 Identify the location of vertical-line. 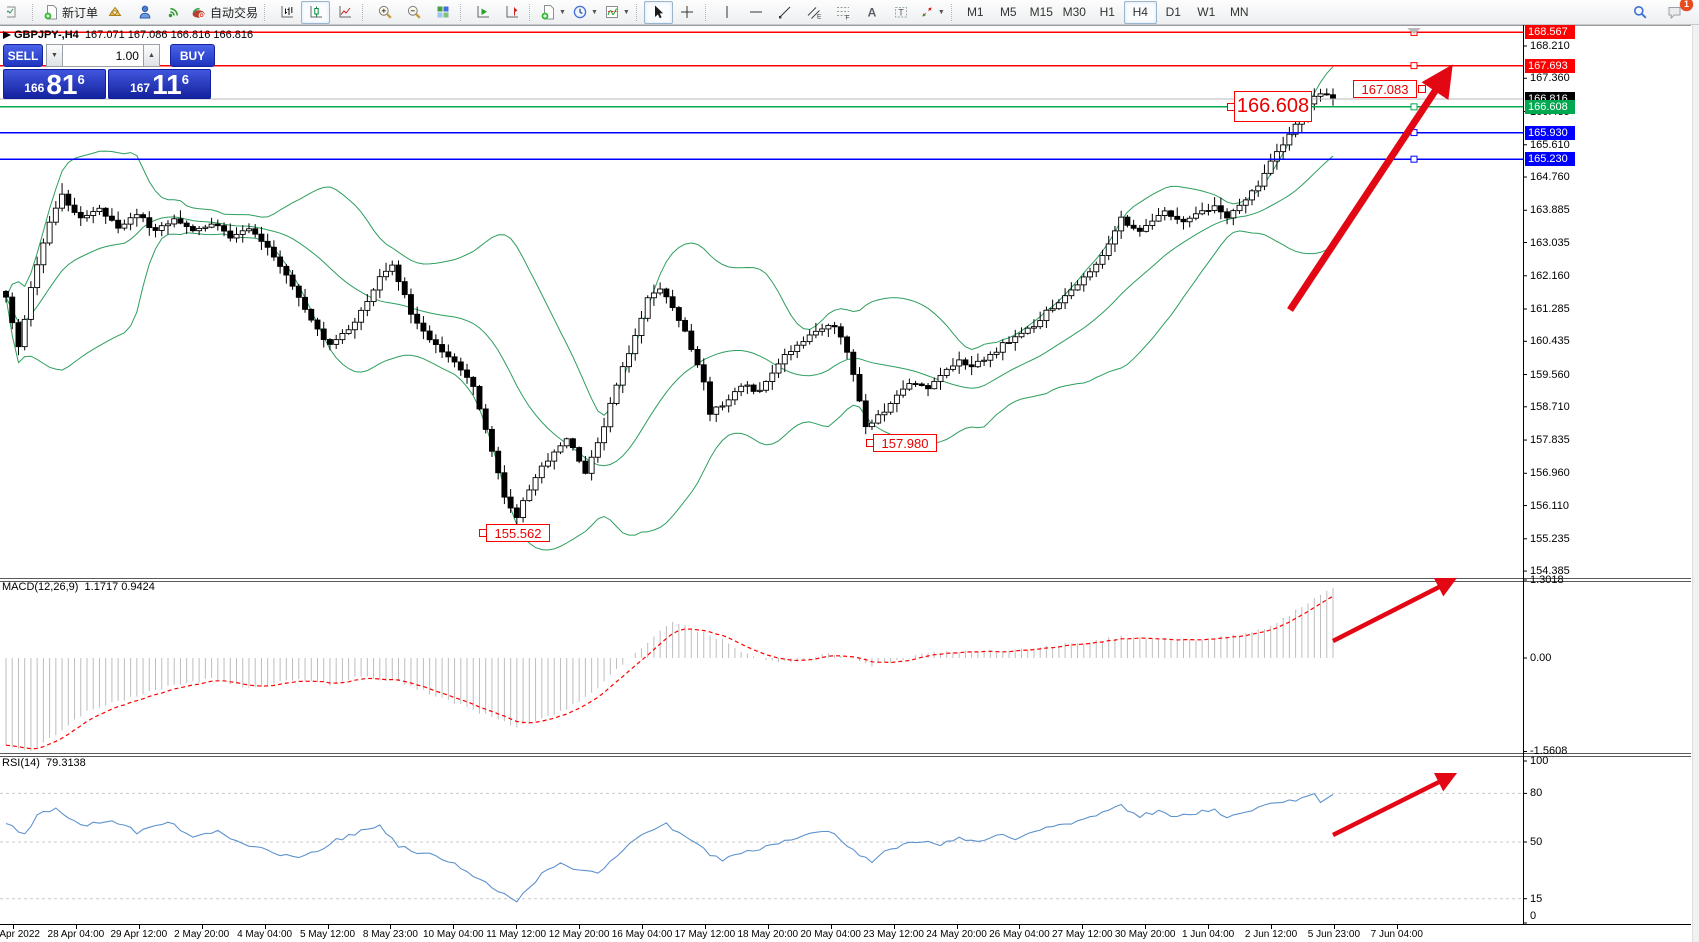
(727, 12).